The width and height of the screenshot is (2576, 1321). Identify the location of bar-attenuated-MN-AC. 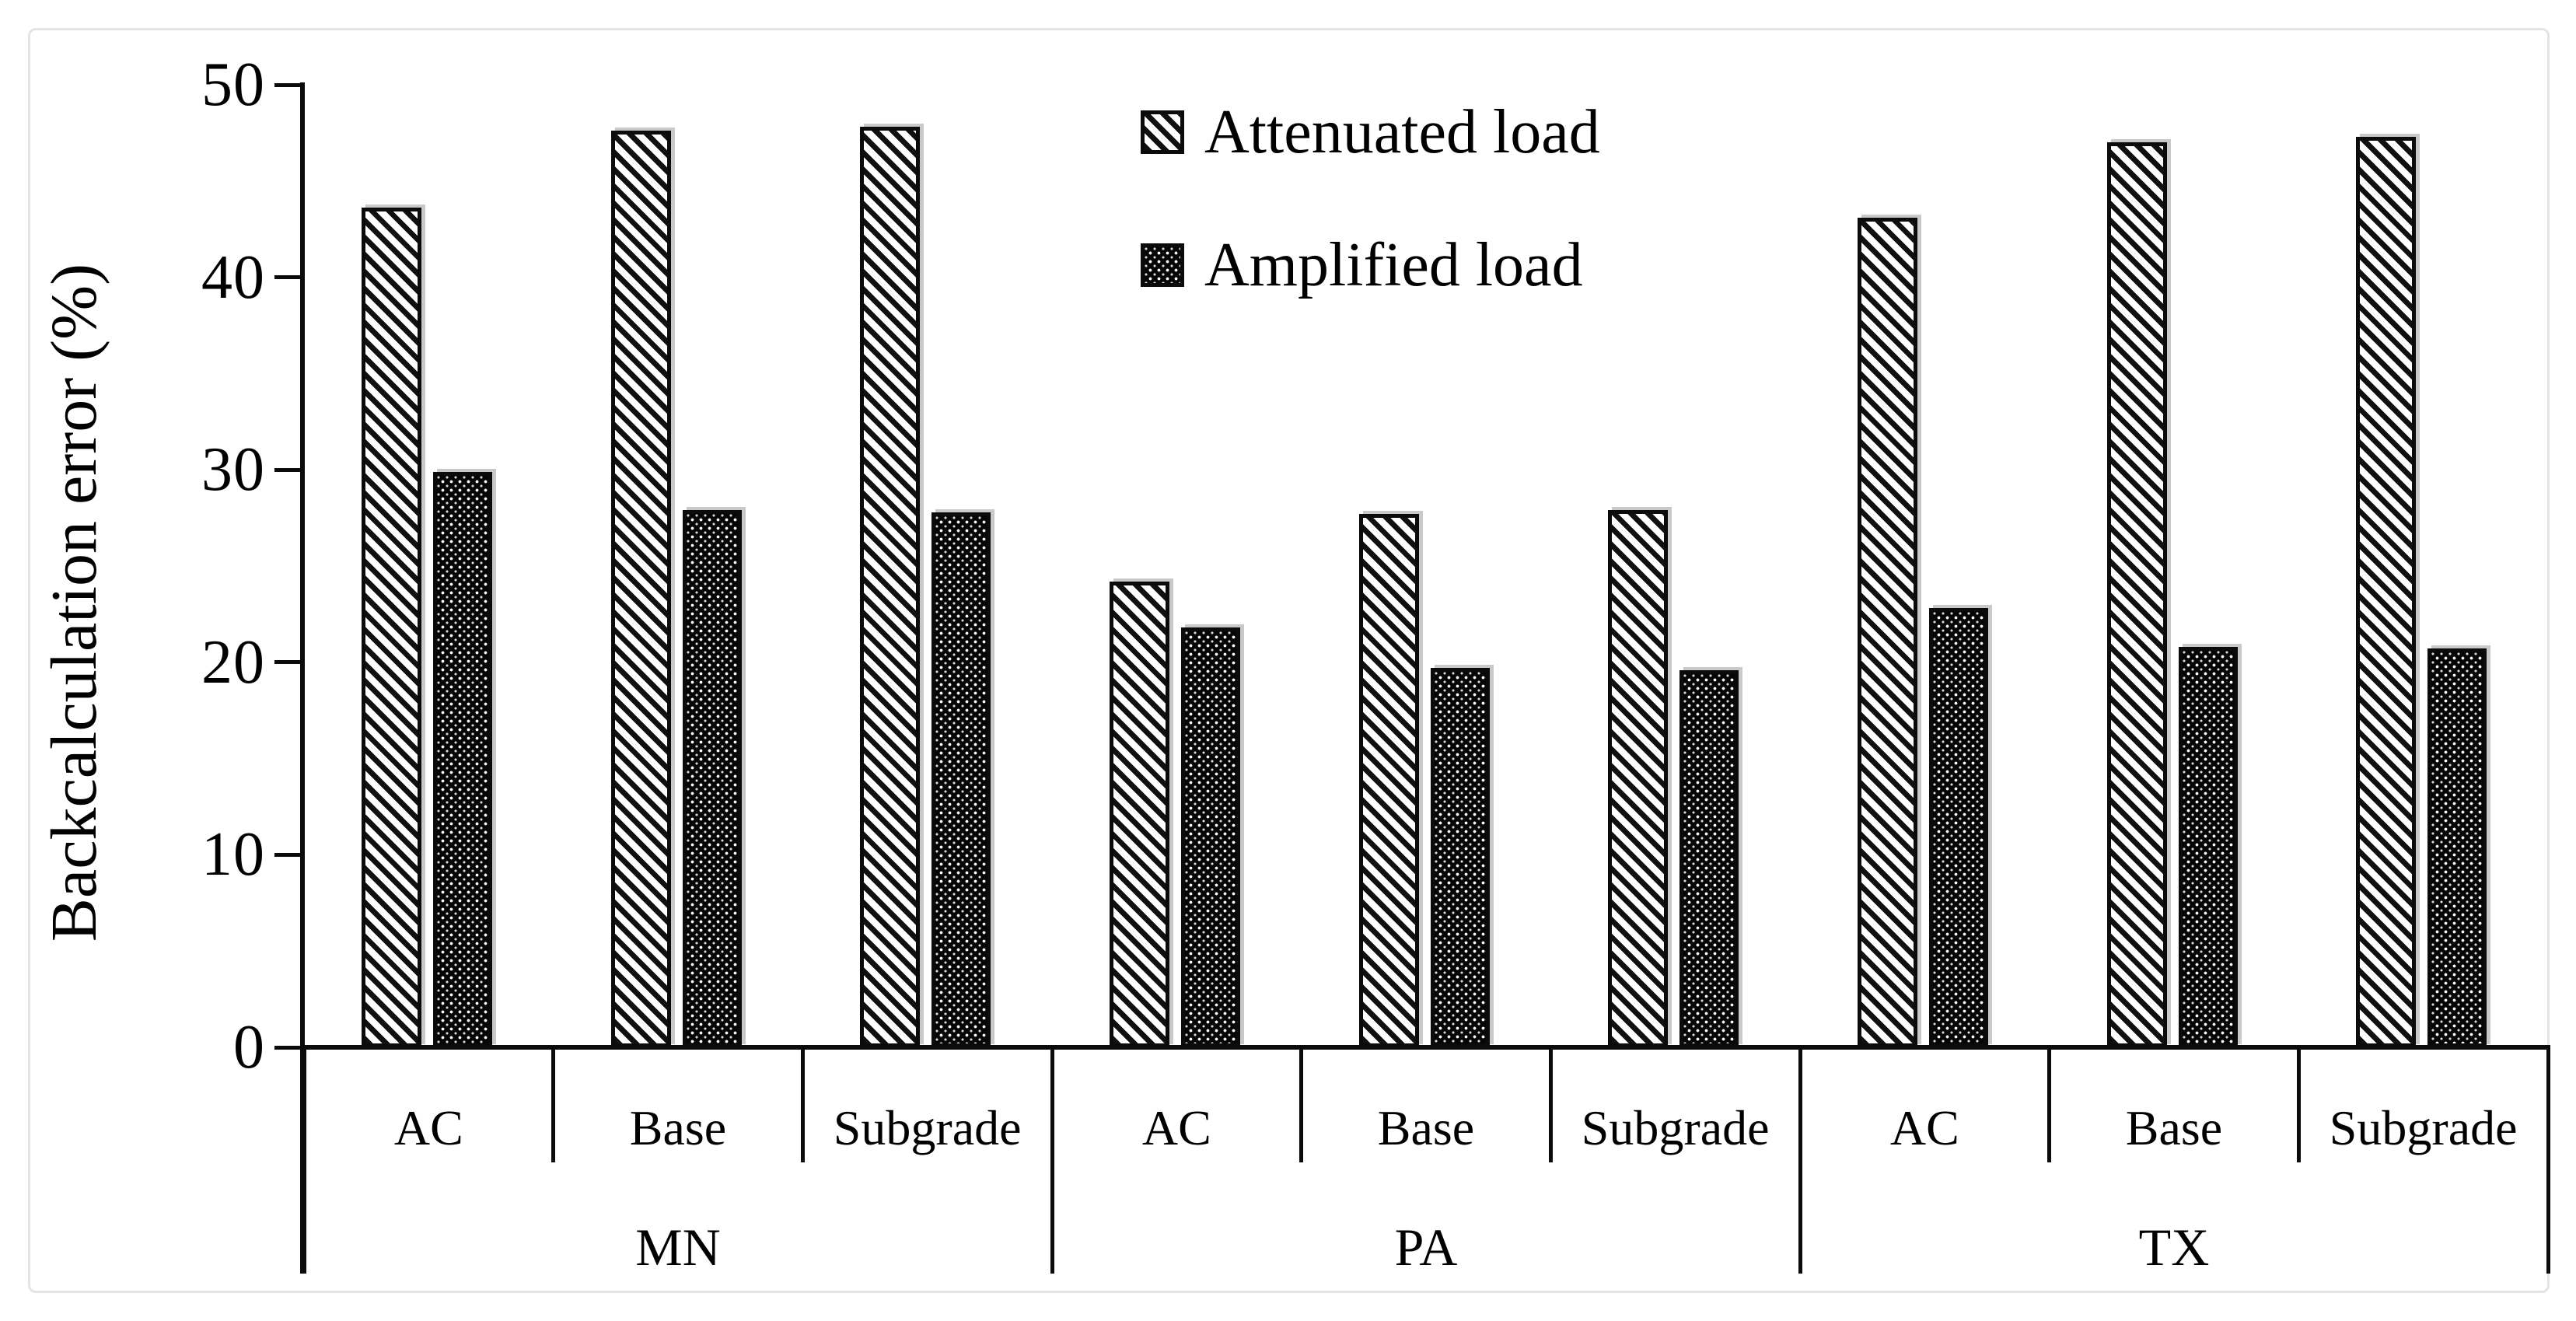
(392, 627).